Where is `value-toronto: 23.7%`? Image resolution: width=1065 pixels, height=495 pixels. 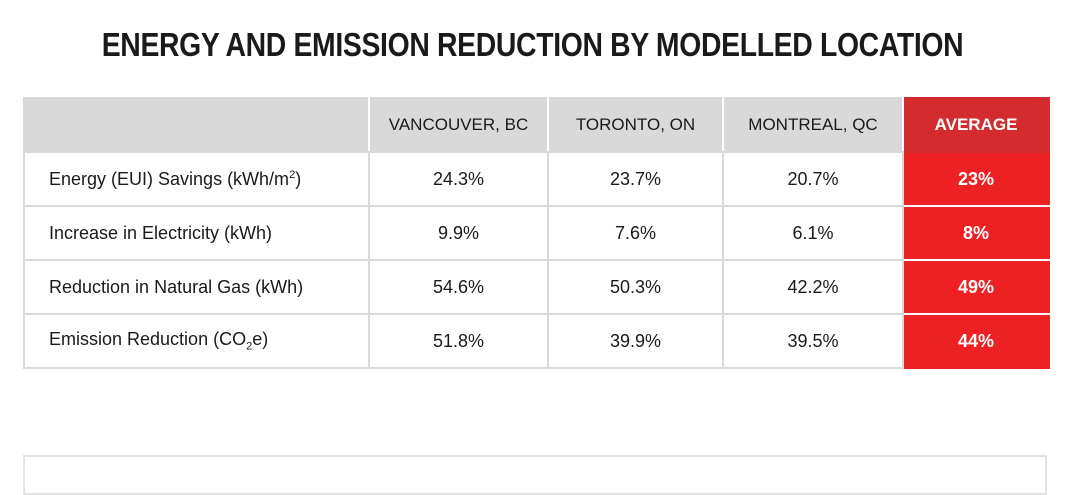
value-toronto: 23.7% is located at coordinates (635, 179).